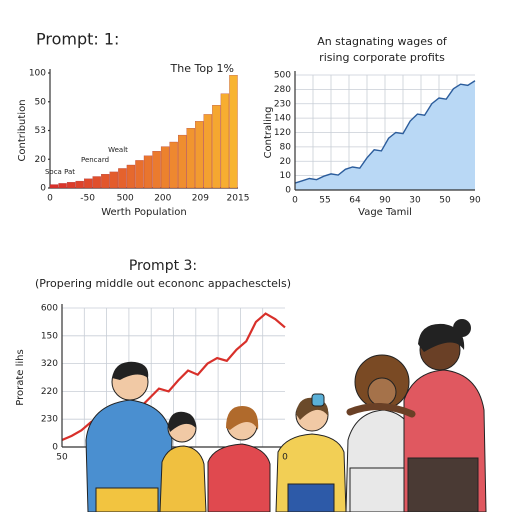 This screenshot has width=512, height=512. I want to click on y-tick-label: 140, so click(282, 119).